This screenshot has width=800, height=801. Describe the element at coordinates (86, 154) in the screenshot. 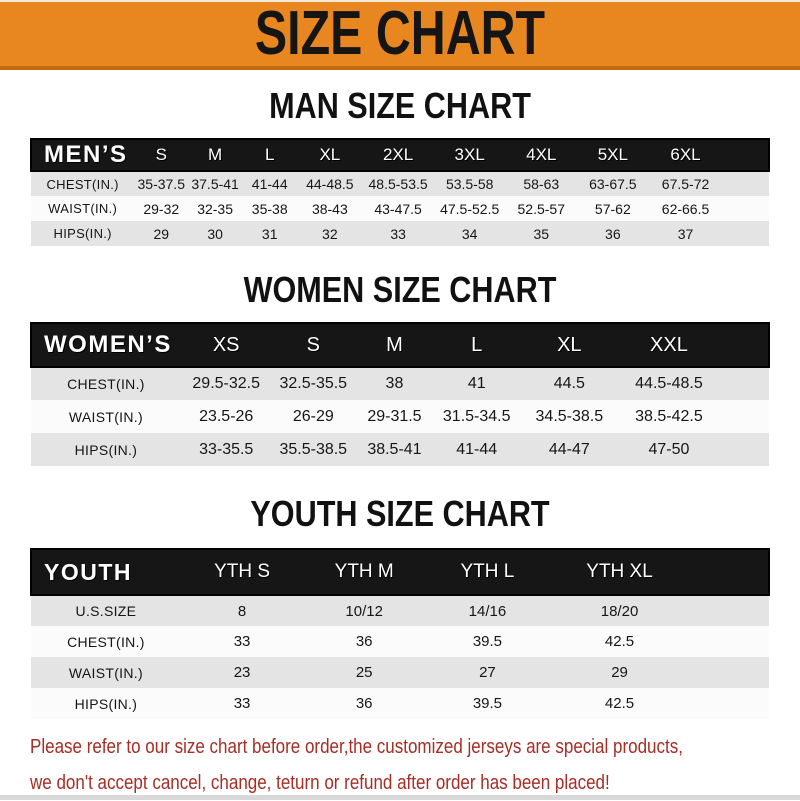

I see `table-group-label: MEN’S` at that location.